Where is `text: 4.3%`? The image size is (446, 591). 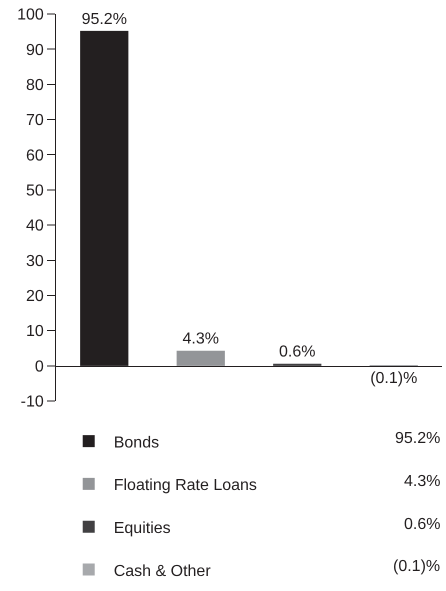 text: 4.3% is located at coordinates (422, 481).